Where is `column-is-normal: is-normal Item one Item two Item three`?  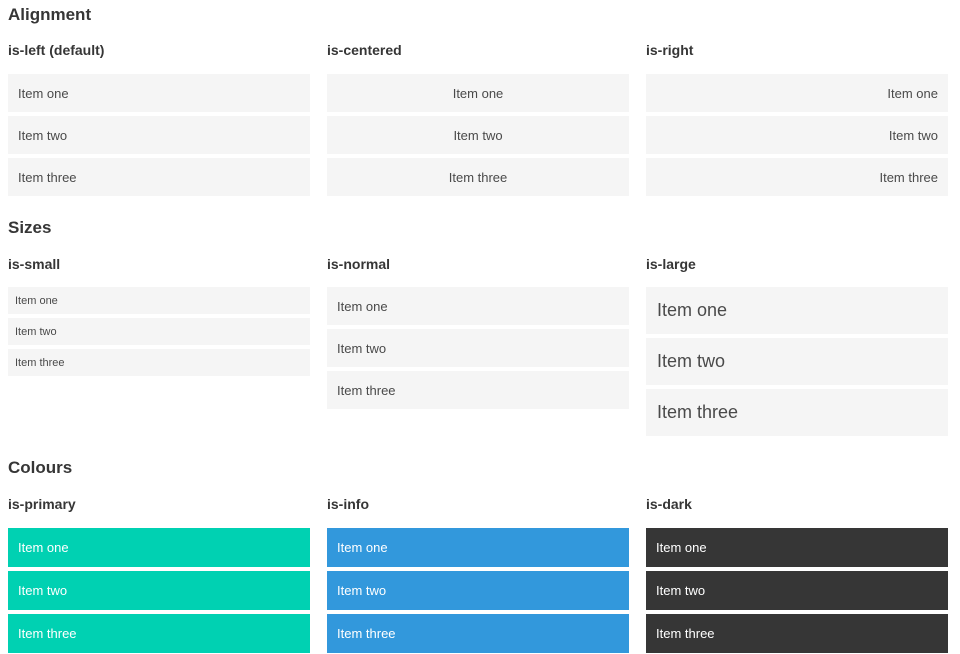
column-is-normal: is-normal Item one Item two Item three is located at coordinates (478, 333).